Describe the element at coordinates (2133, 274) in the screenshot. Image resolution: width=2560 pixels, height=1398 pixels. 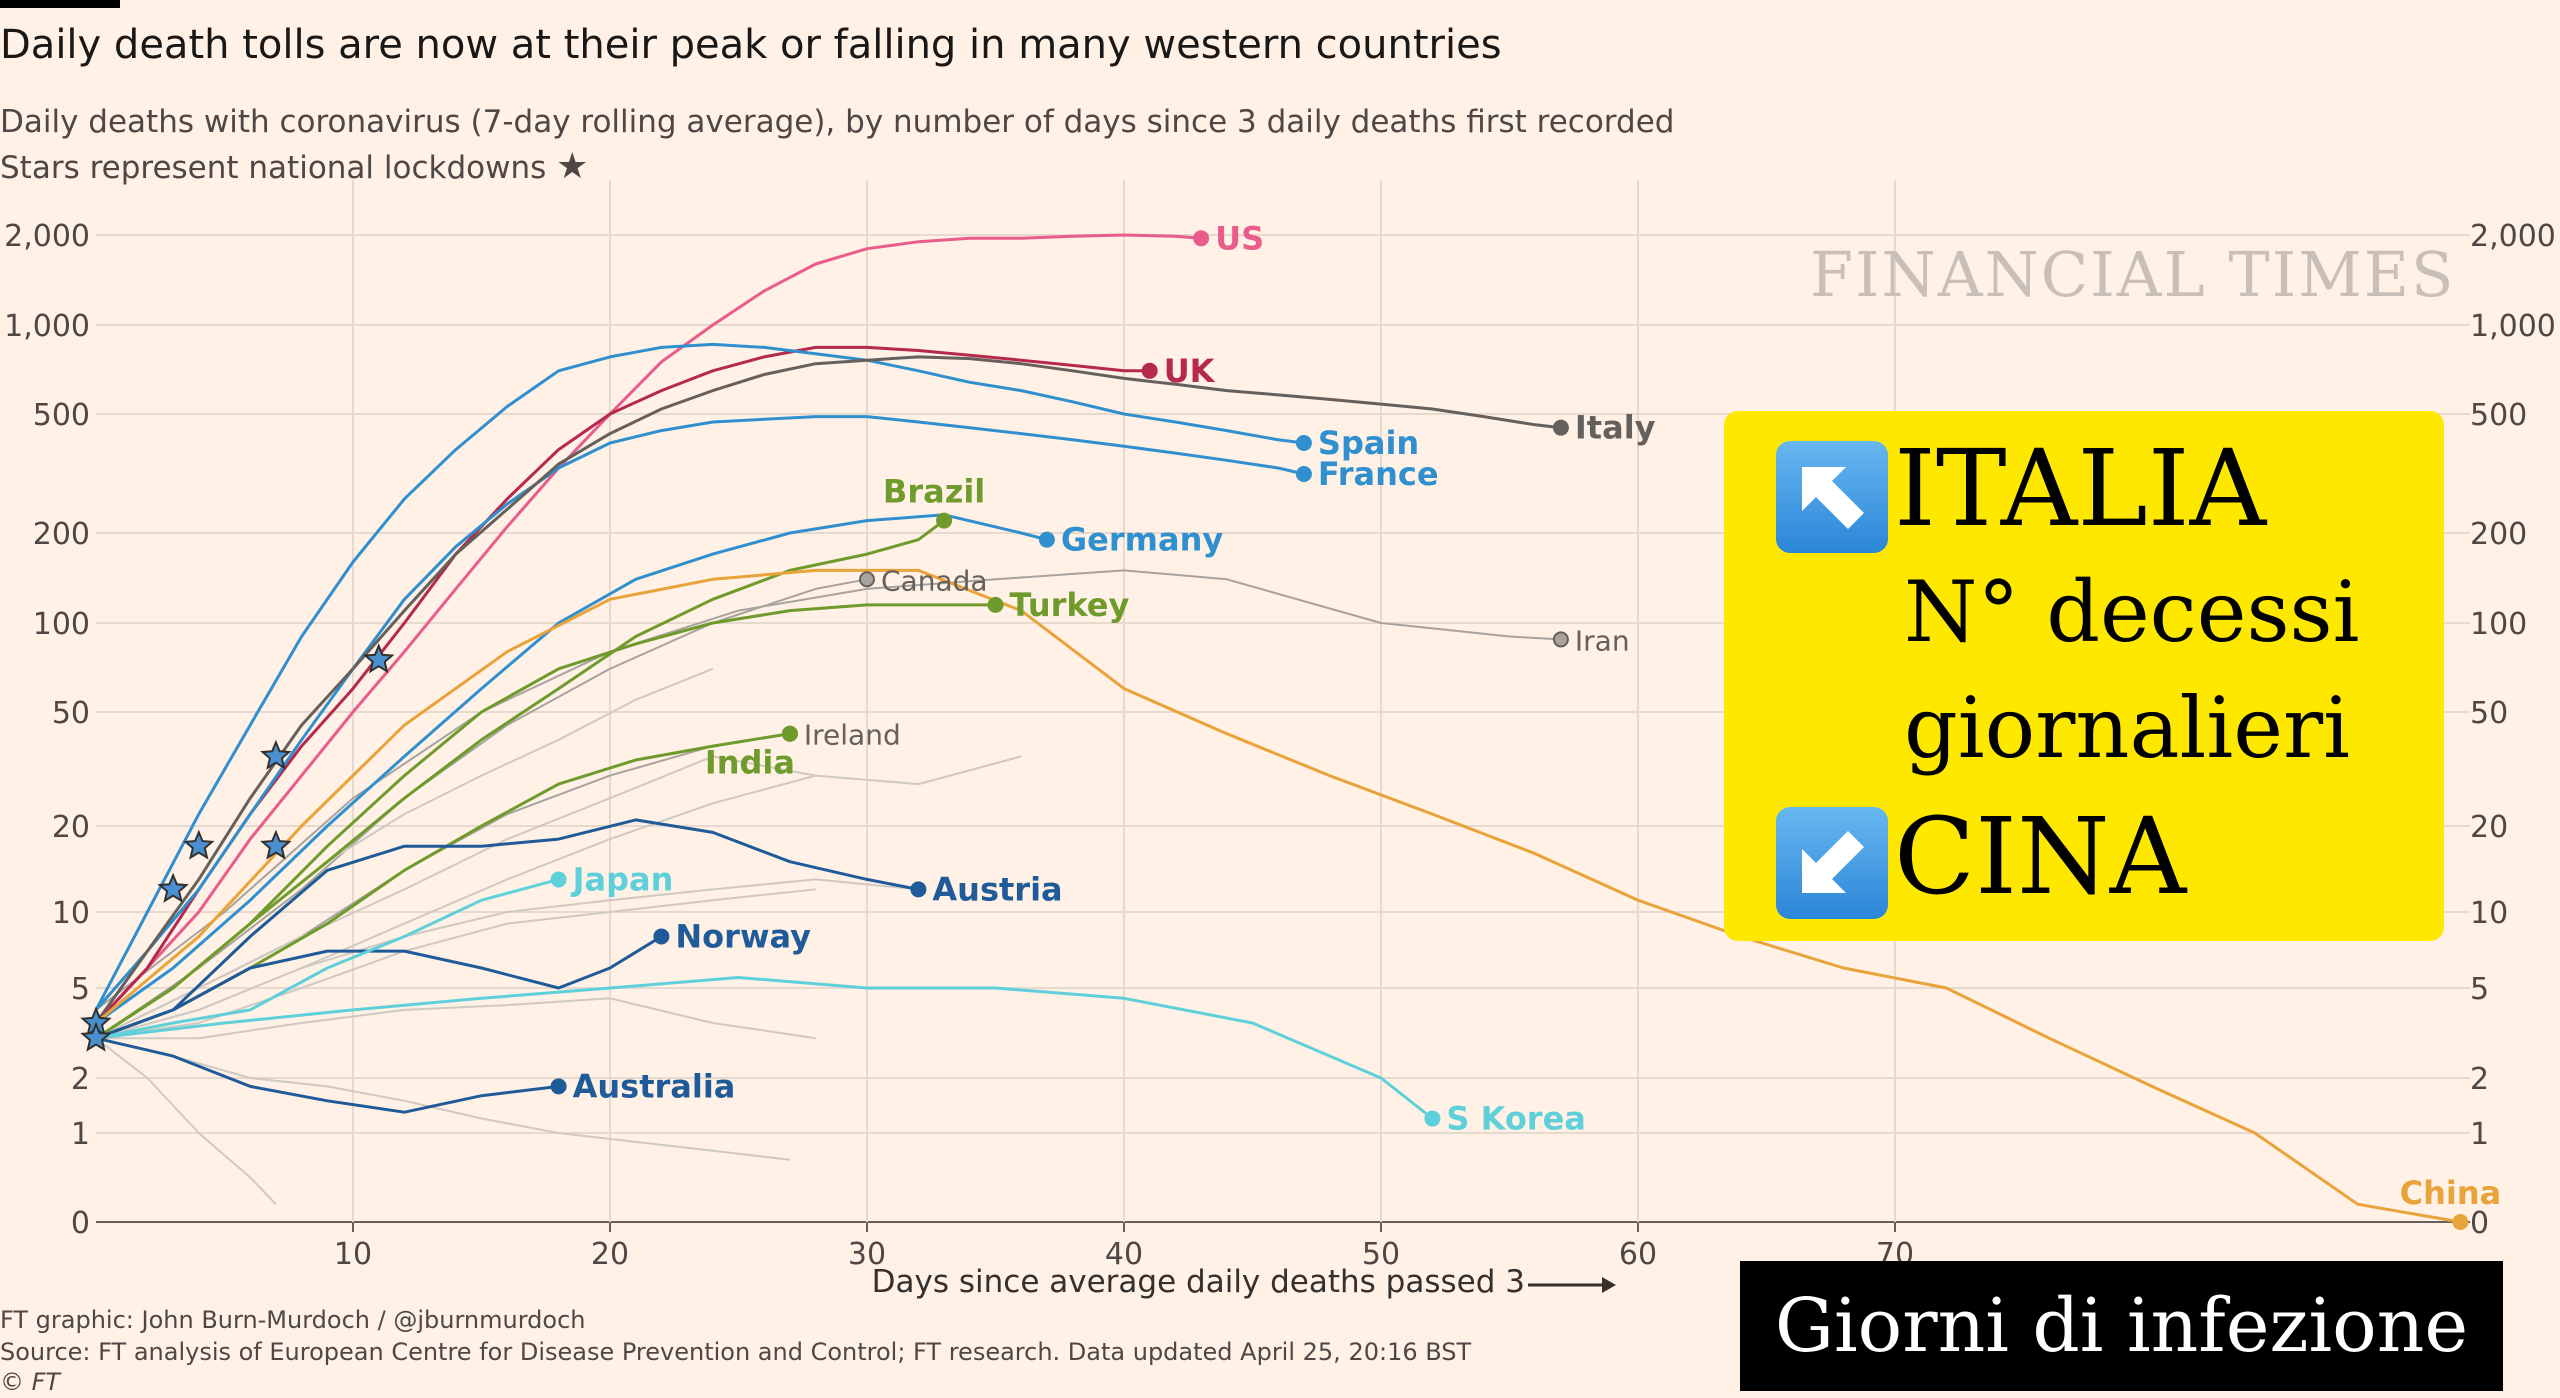
I see `brand-watermark: FINANCIAL TIMES` at that location.